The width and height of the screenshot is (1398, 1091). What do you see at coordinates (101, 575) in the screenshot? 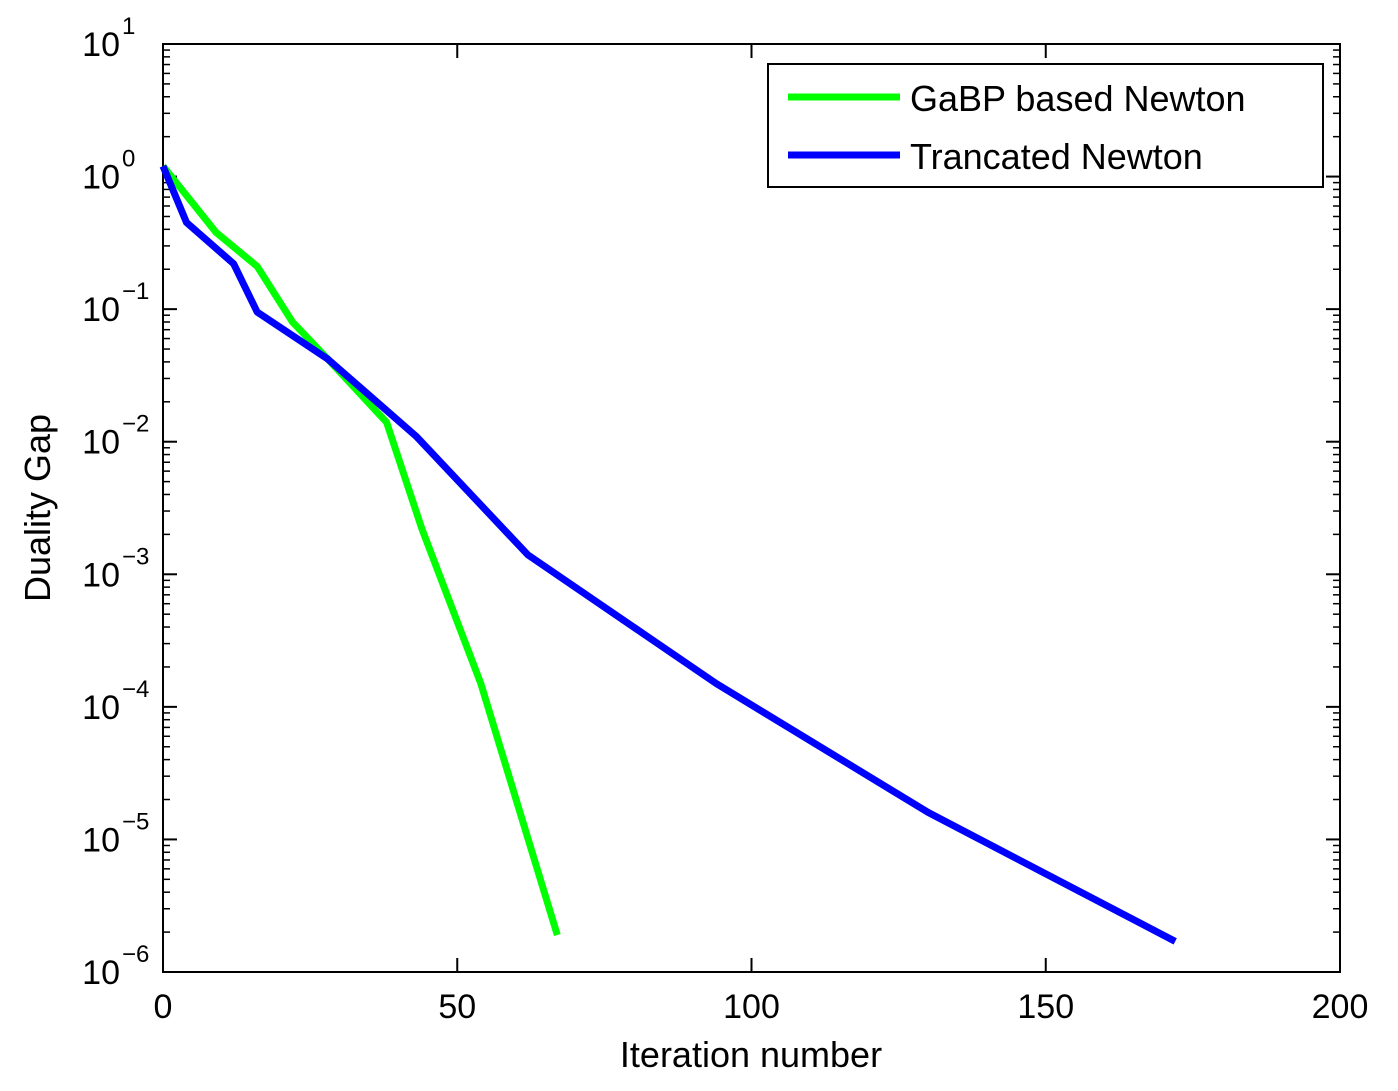
I see `y-tick-label-3: 10` at bounding box center [101, 575].